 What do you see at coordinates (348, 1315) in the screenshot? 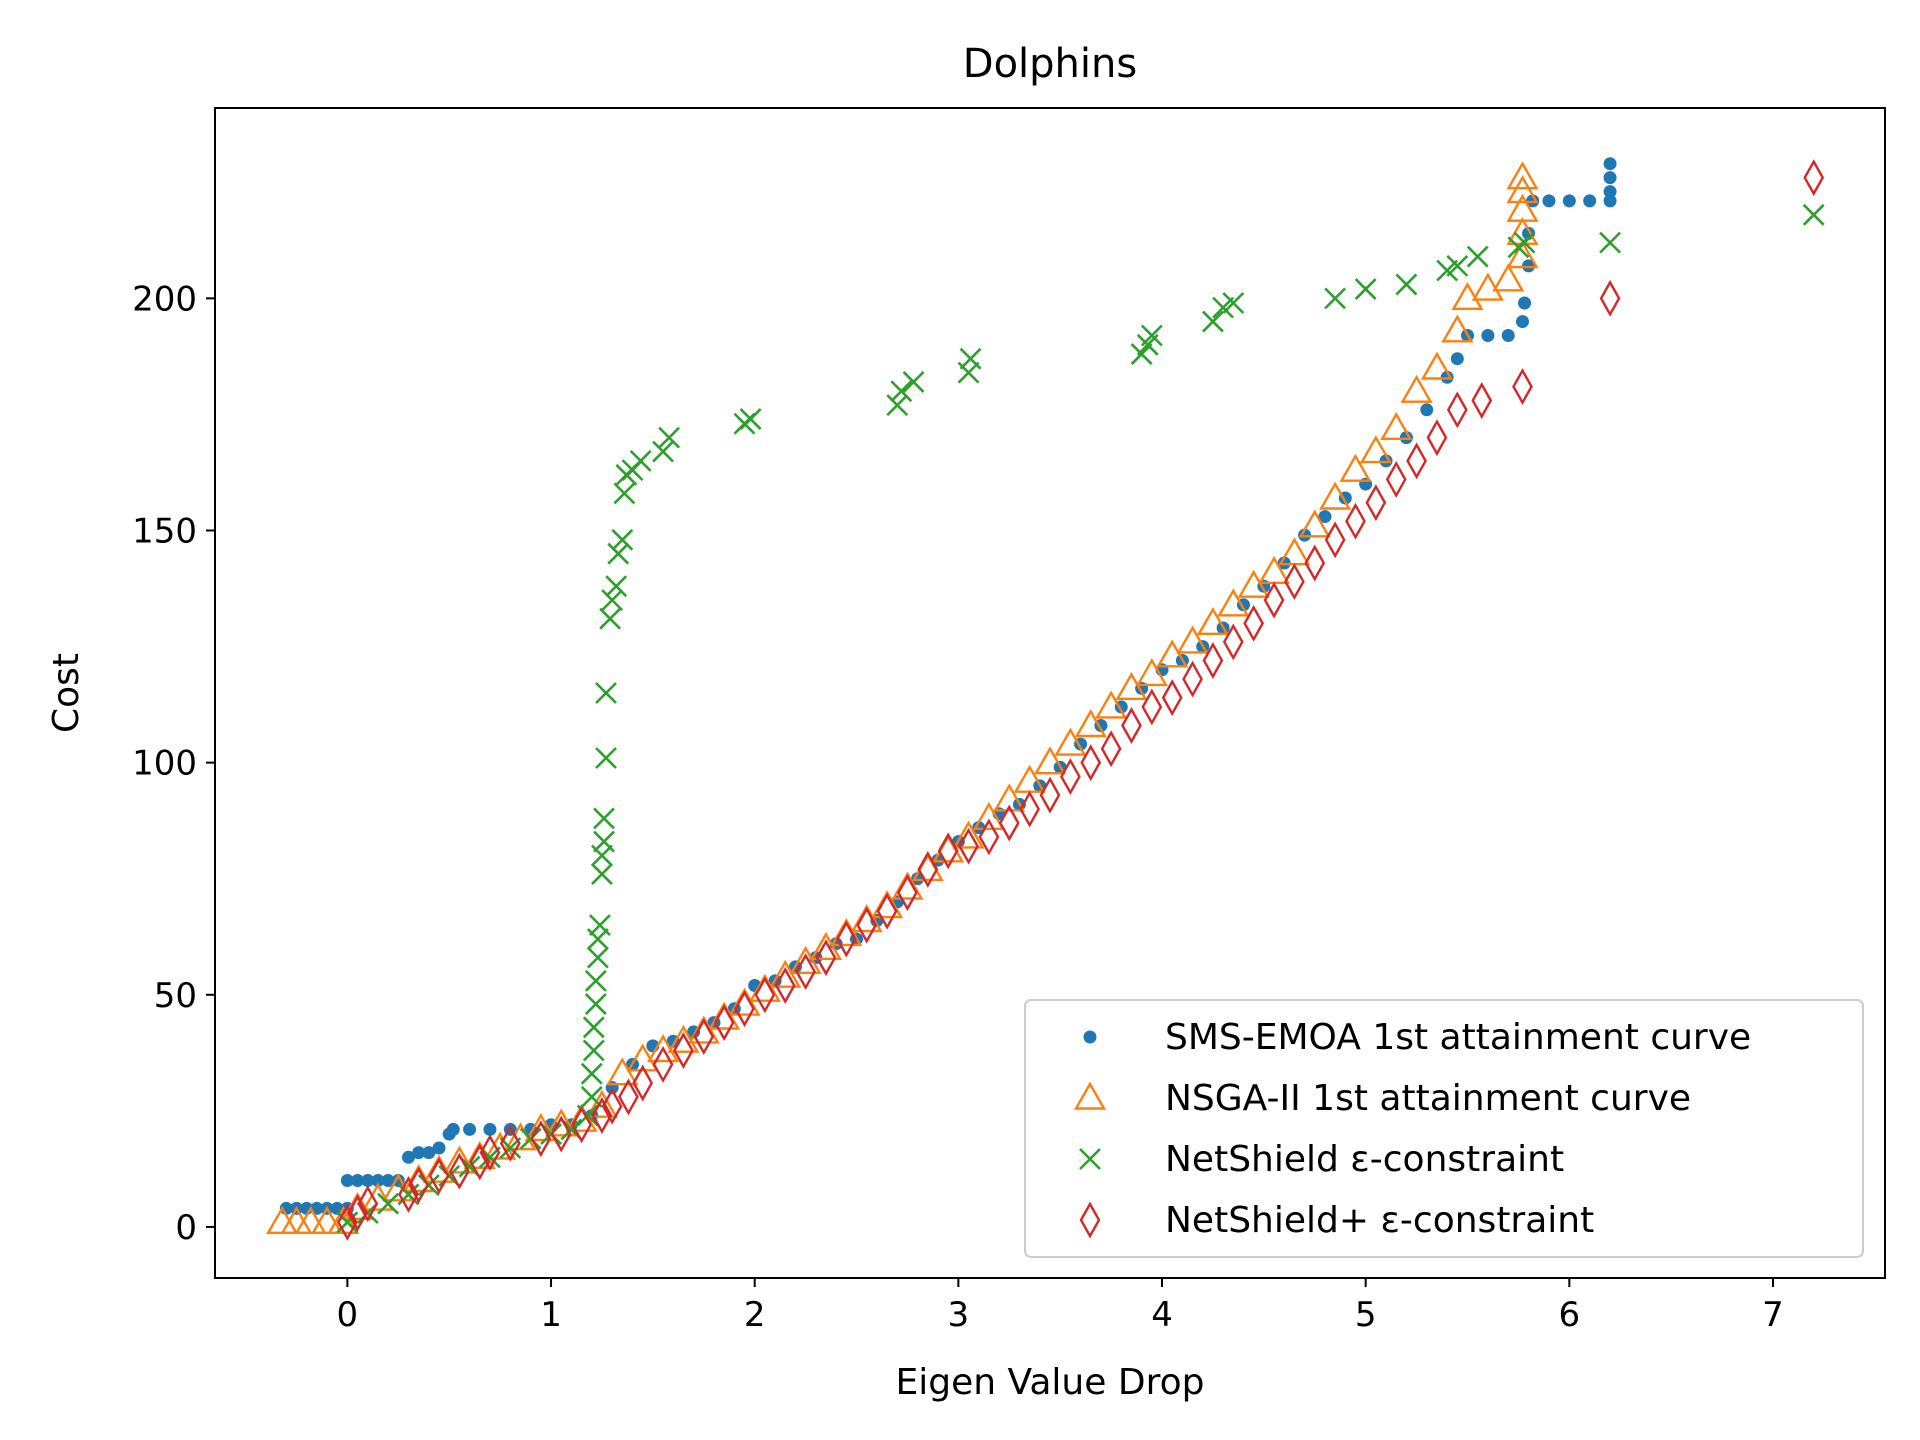
I see `x-tick-label: 0` at bounding box center [348, 1315].